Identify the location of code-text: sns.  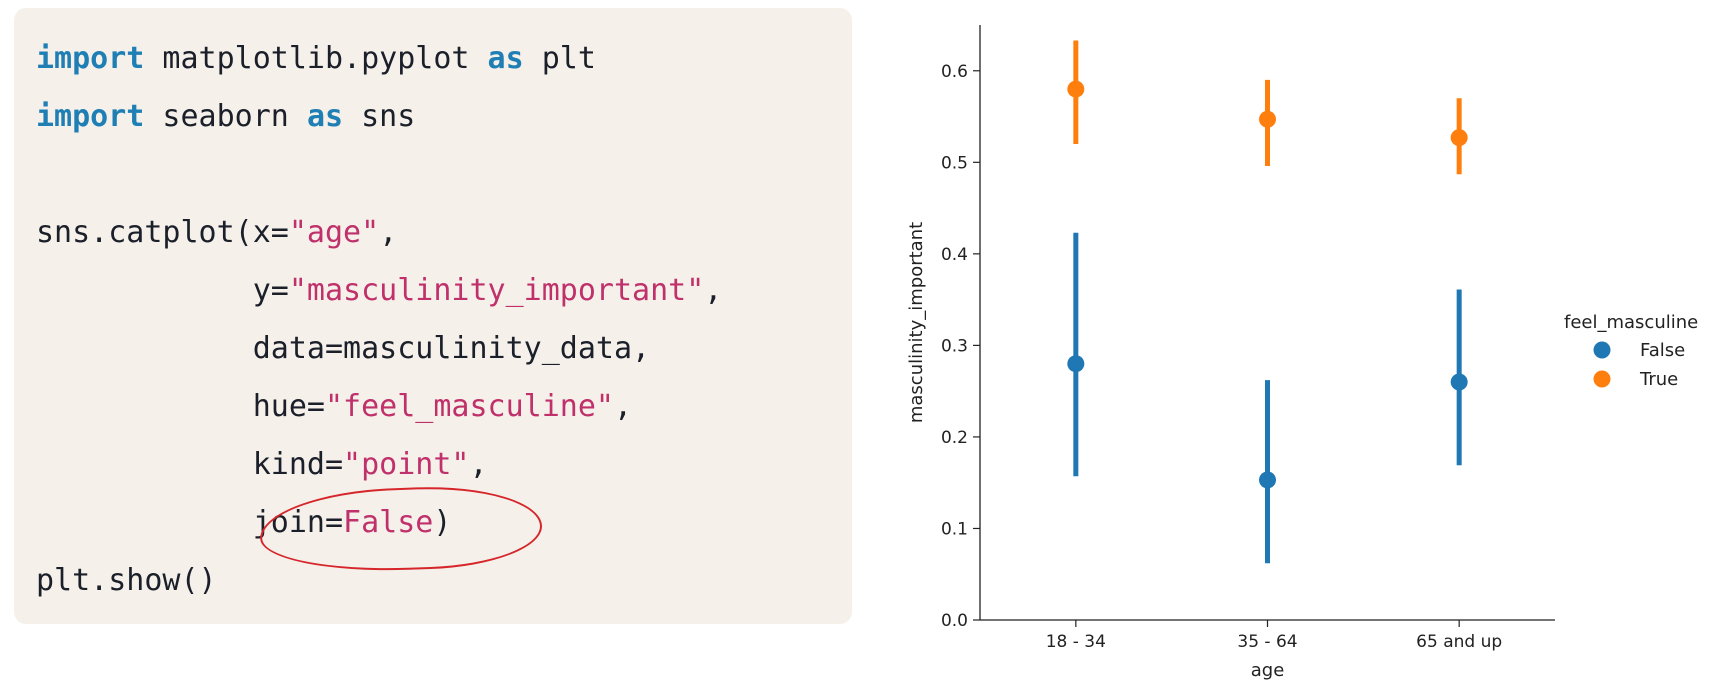
(379, 116).